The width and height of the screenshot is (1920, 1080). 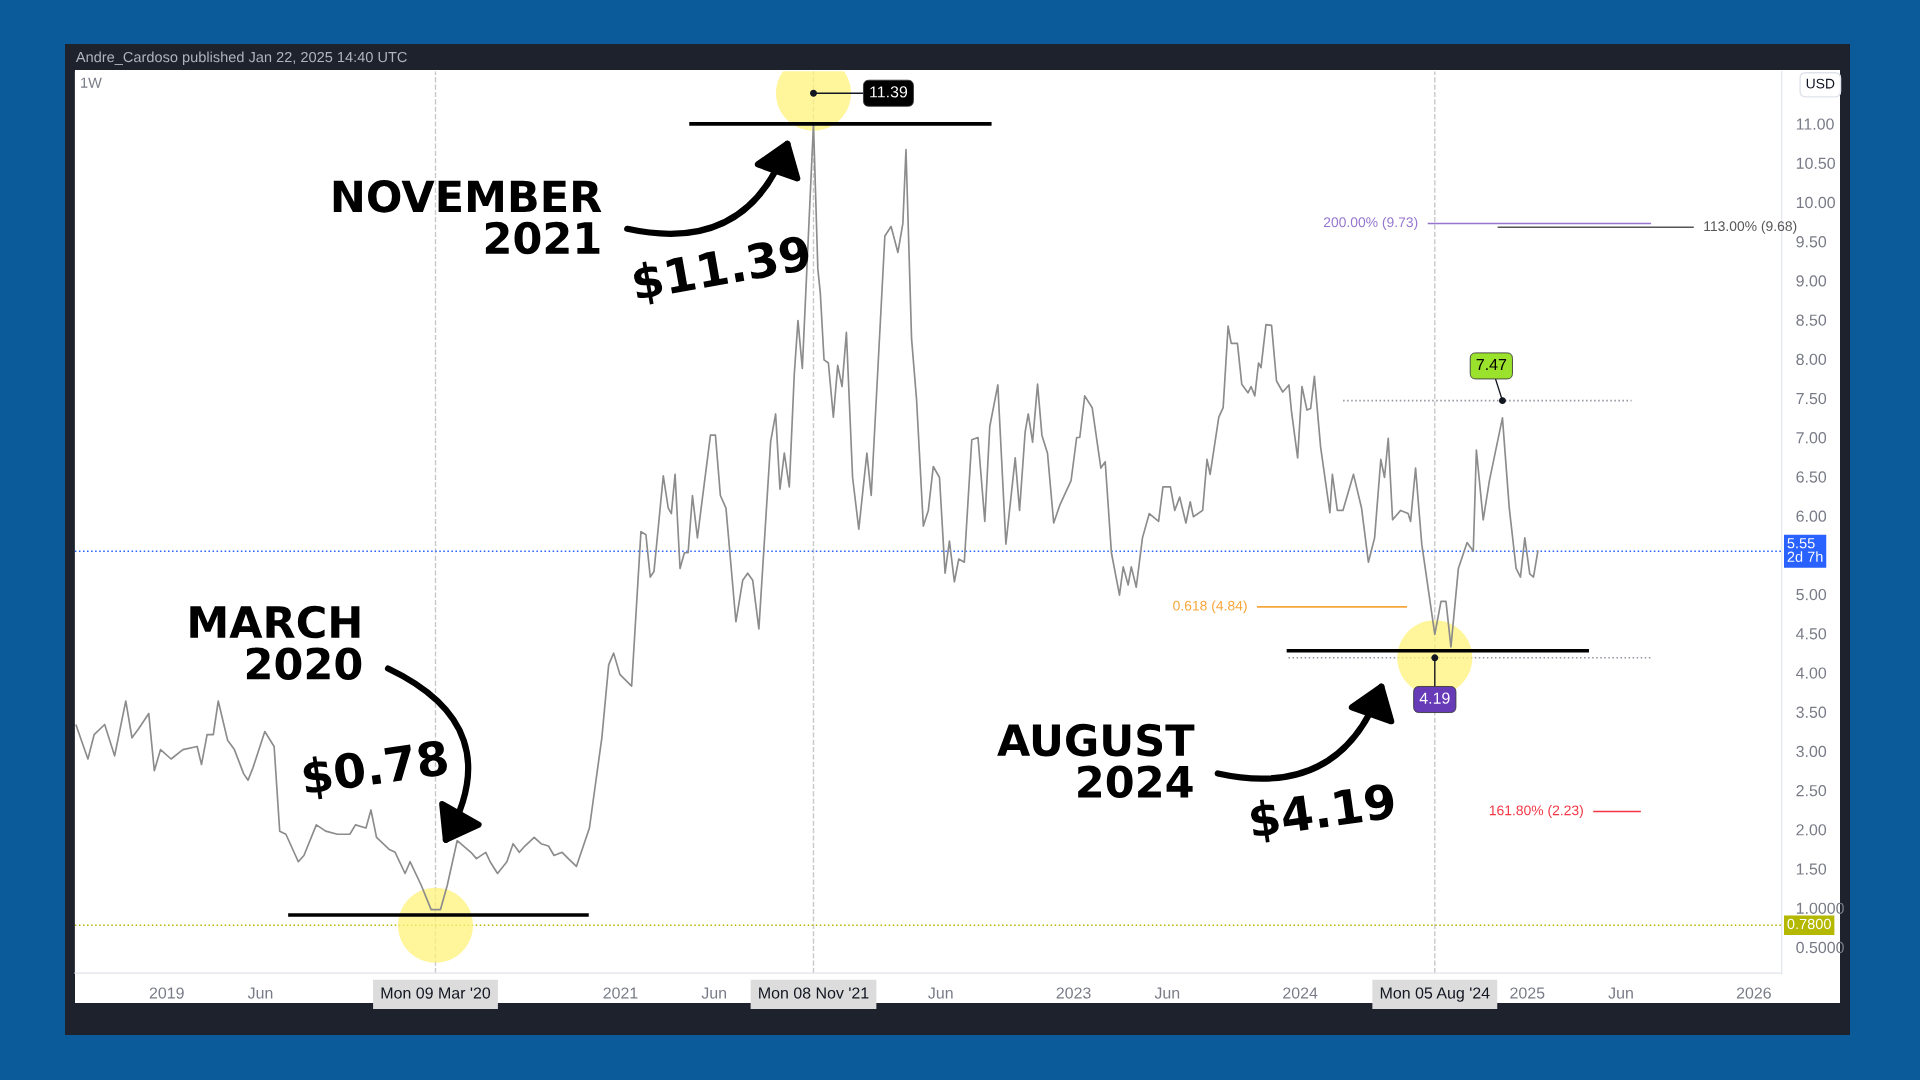 I want to click on text: USD, so click(x=1820, y=83).